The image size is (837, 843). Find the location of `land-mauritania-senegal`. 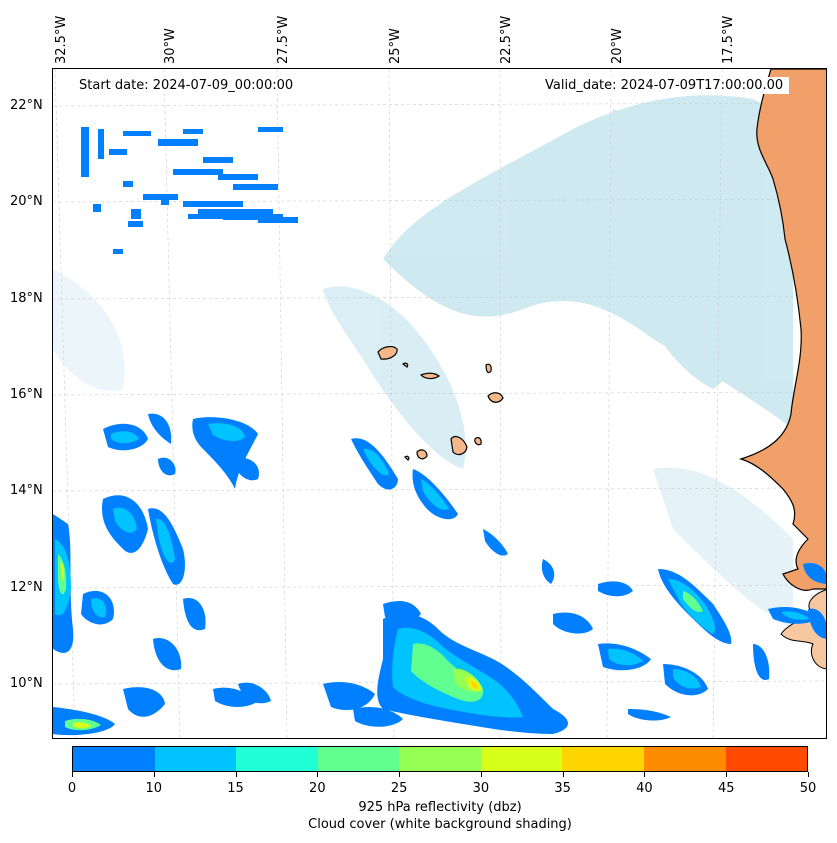

land-mauritania-senegal is located at coordinates (782, 330).